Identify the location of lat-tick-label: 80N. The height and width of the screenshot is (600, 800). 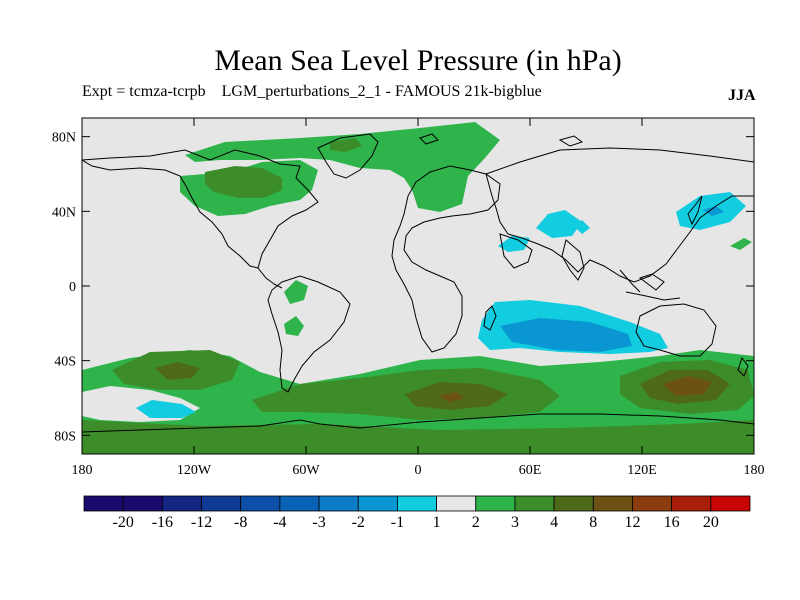
(64, 138).